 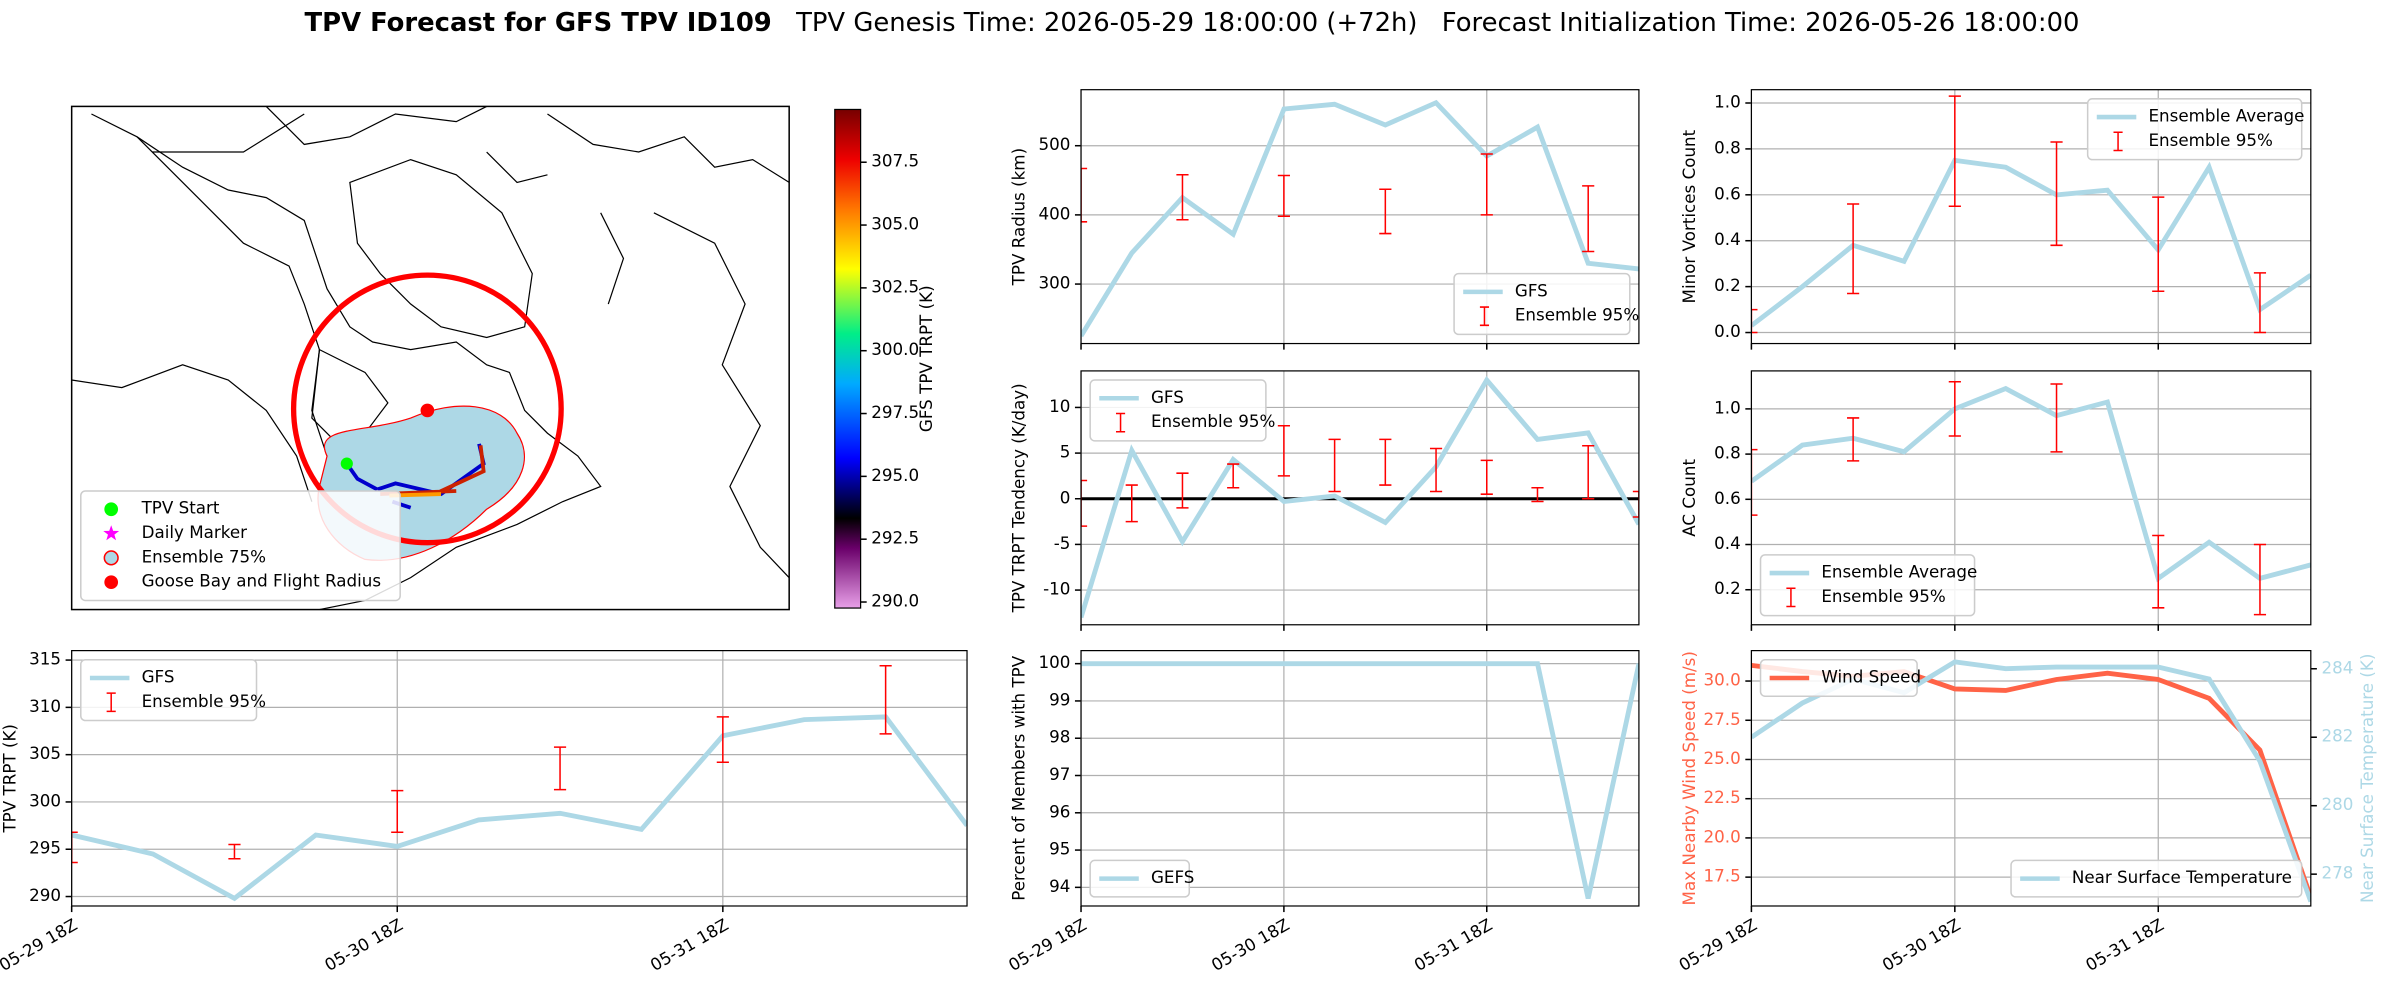 What do you see at coordinates (1727, 453) in the screenshot?
I see `y-tick-label: 0.8` at bounding box center [1727, 453].